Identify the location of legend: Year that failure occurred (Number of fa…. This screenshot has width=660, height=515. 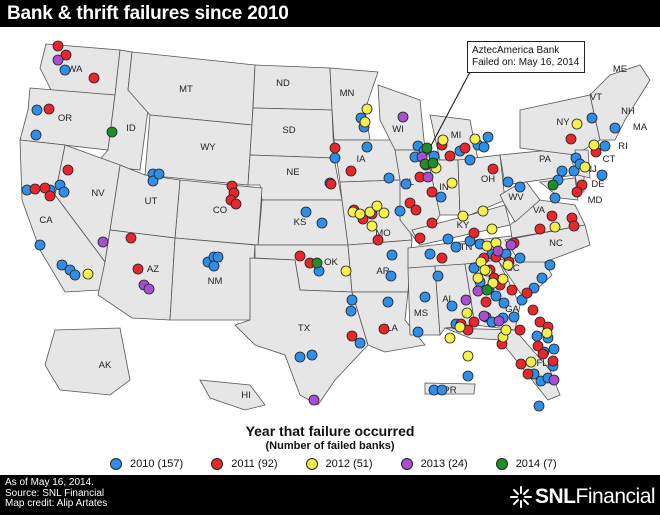
(330, 447).